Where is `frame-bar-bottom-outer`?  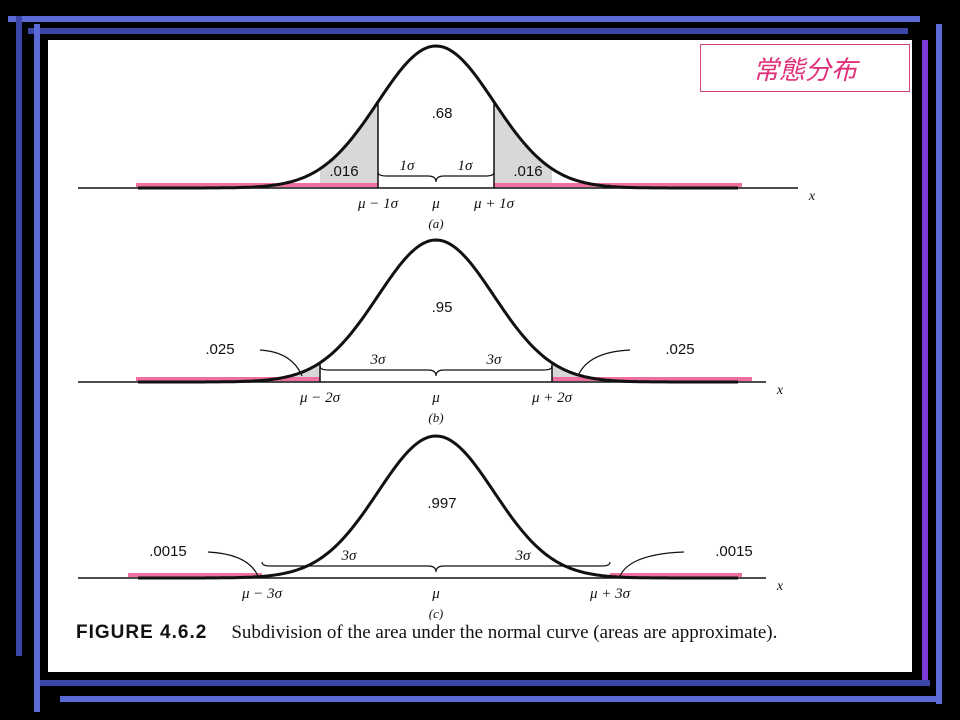
frame-bar-bottom-outer is located at coordinates (498, 699).